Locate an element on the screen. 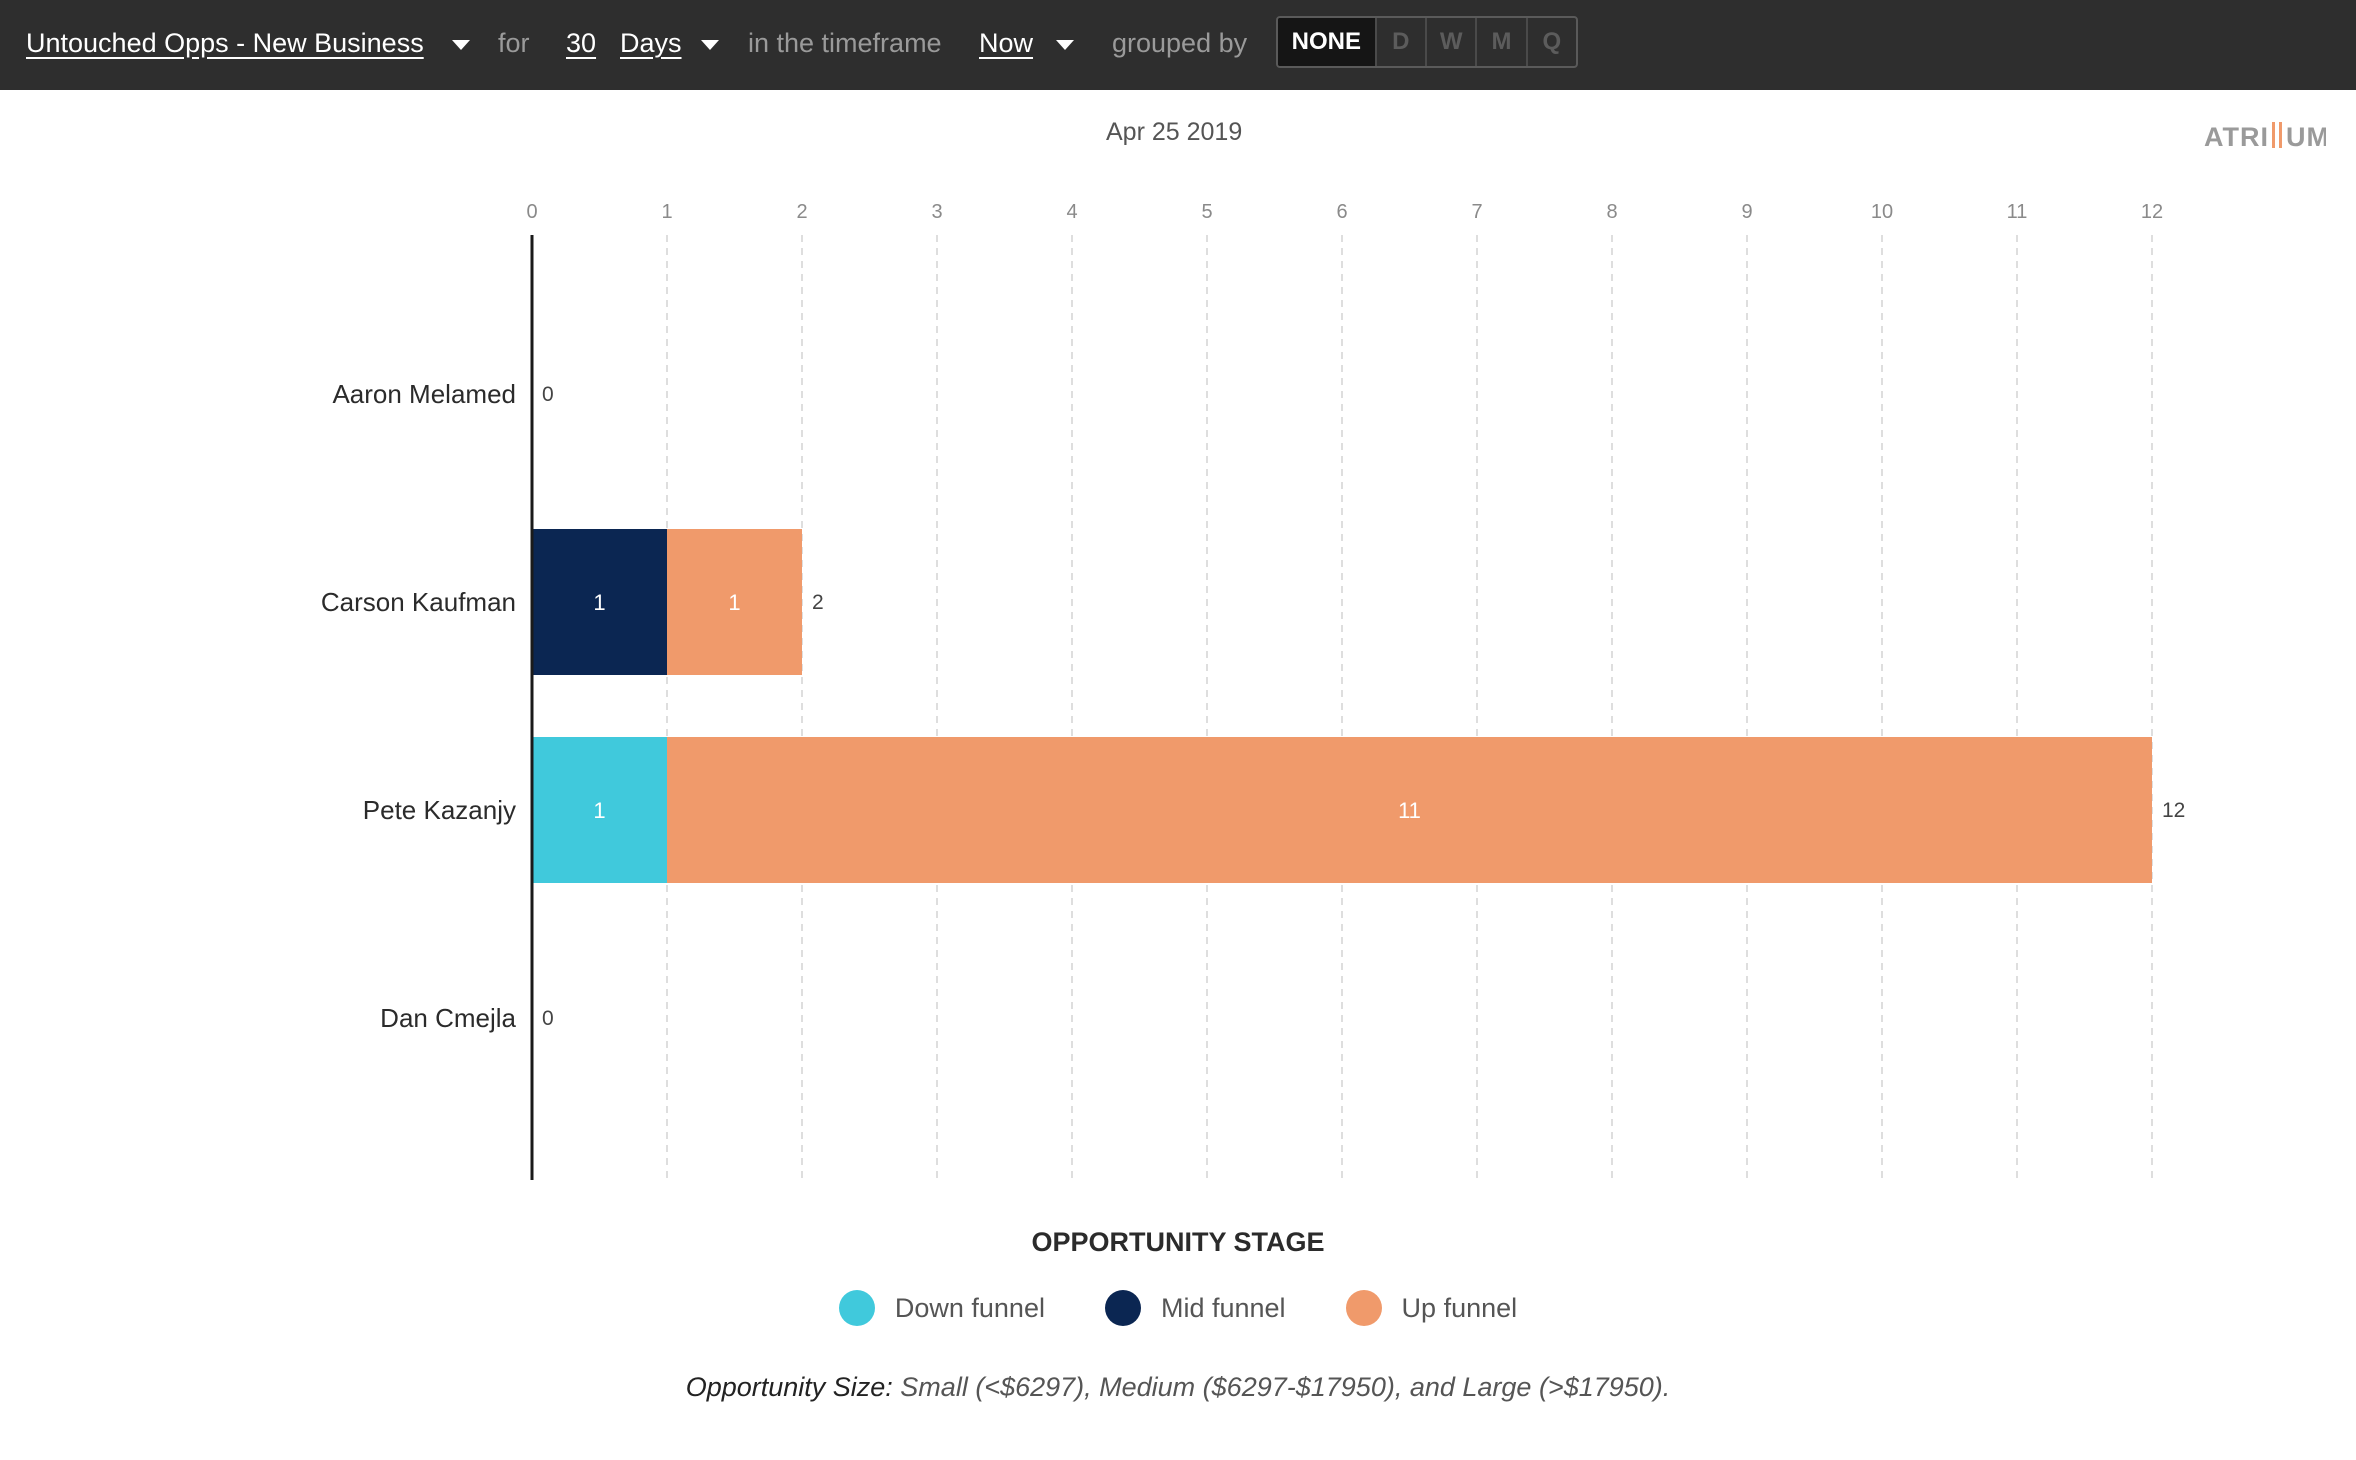 This screenshot has width=2356, height=1460. legend-label-up-funnel: Up funnel is located at coordinates (1459, 1307).